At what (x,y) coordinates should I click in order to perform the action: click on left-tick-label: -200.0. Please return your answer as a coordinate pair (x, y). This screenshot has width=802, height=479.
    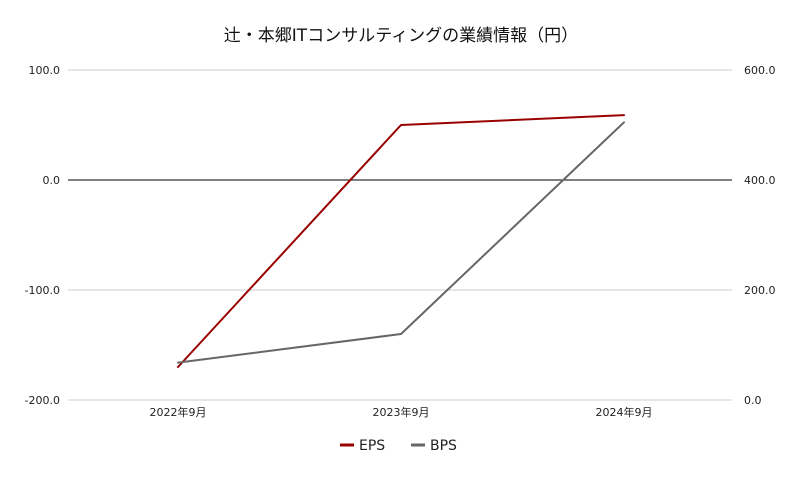
    Looking at the image, I should click on (42, 400).